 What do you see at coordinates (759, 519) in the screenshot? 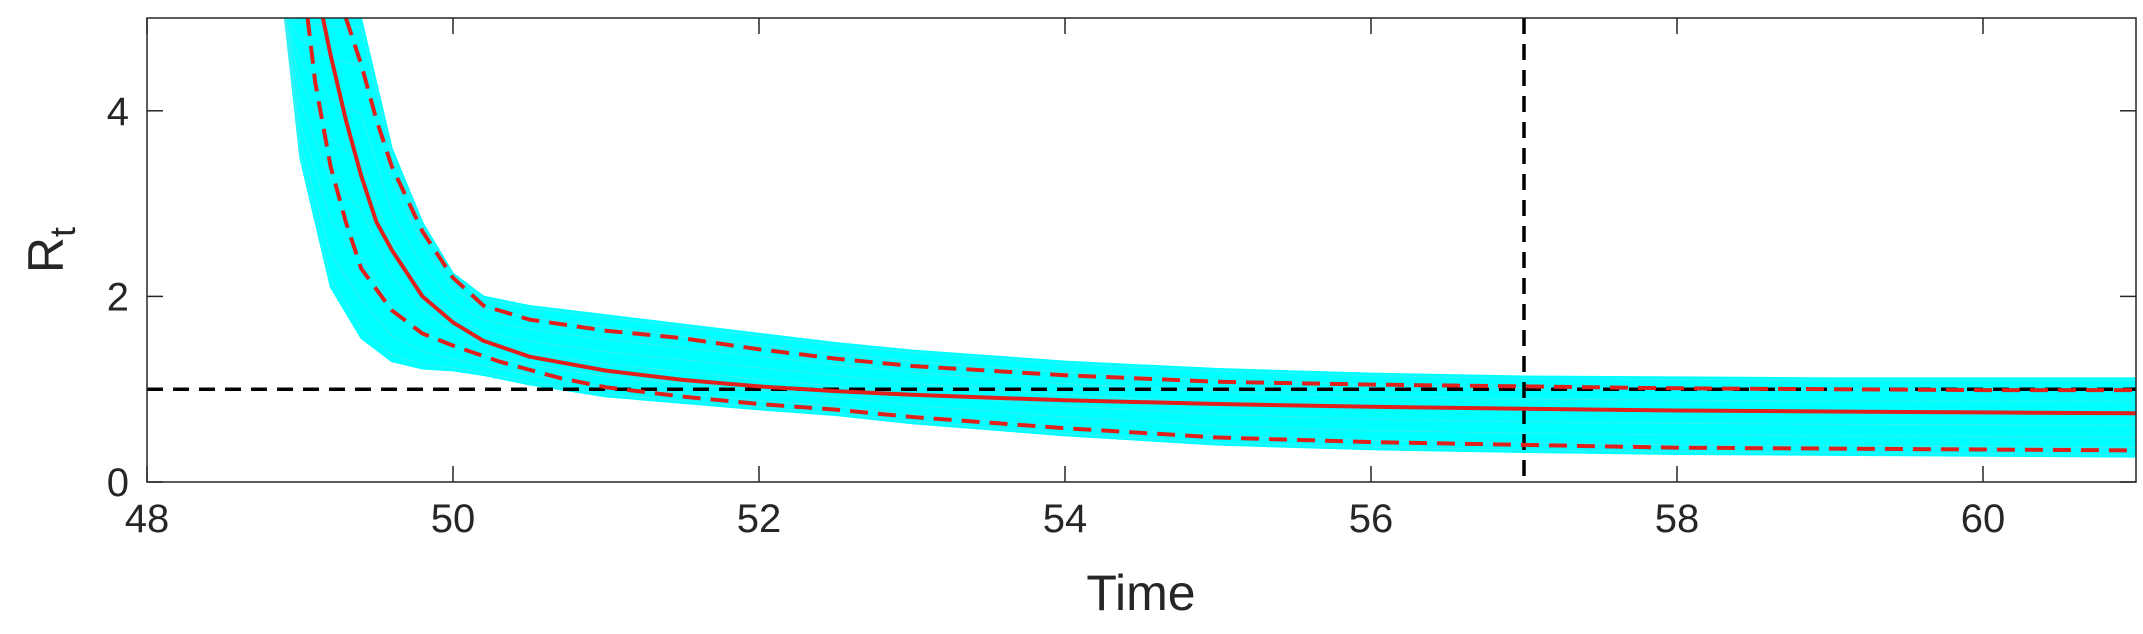
I see `x-tick-label: 52` at bounding box center [759, 519].